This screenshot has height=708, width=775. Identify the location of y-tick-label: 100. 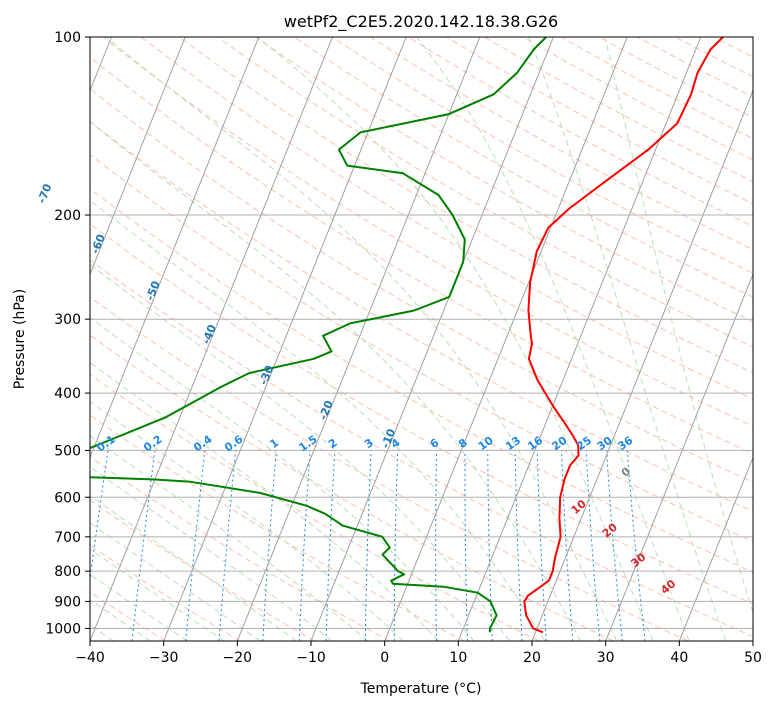
(67, 38).